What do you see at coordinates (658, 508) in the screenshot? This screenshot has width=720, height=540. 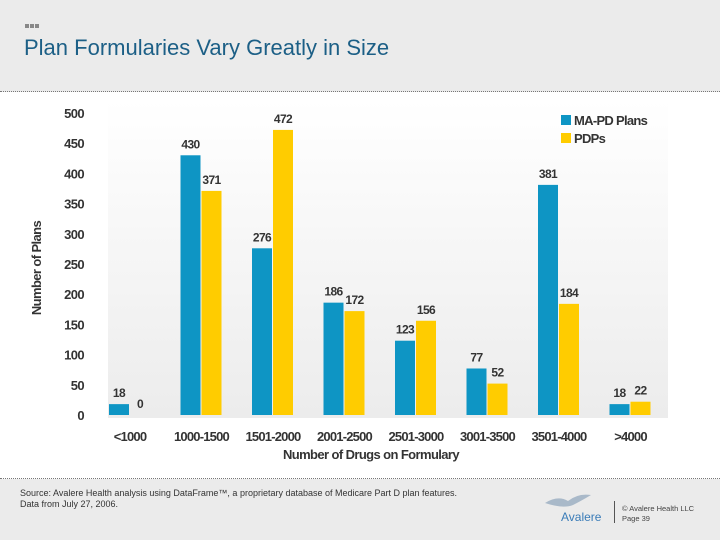 I see `copyright-text: © Avalere Health LLC` at bounding box center [658, 508].